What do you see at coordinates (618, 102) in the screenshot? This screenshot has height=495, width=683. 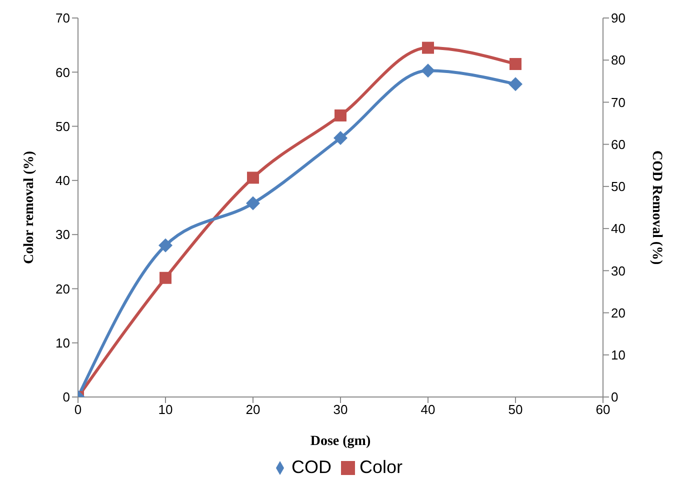 I see `y2-tick-label: 70` at bounding box center [618, 102].